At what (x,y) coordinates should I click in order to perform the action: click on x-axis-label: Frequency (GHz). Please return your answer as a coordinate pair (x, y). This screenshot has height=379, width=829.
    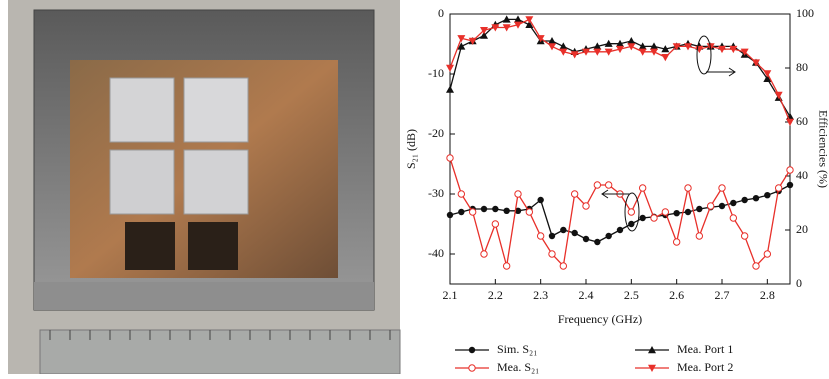
    Looking at the image, I should click on (600, 319).